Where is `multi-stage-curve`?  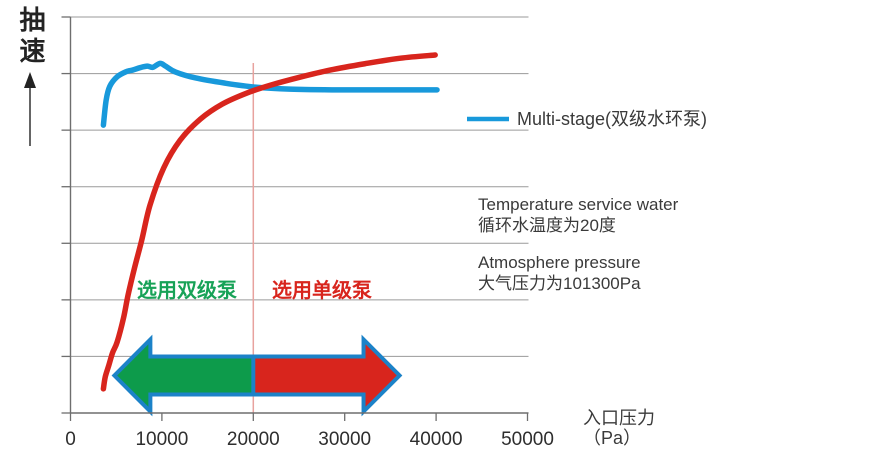 multi-stage-curve is located at coordinates (270, 94).